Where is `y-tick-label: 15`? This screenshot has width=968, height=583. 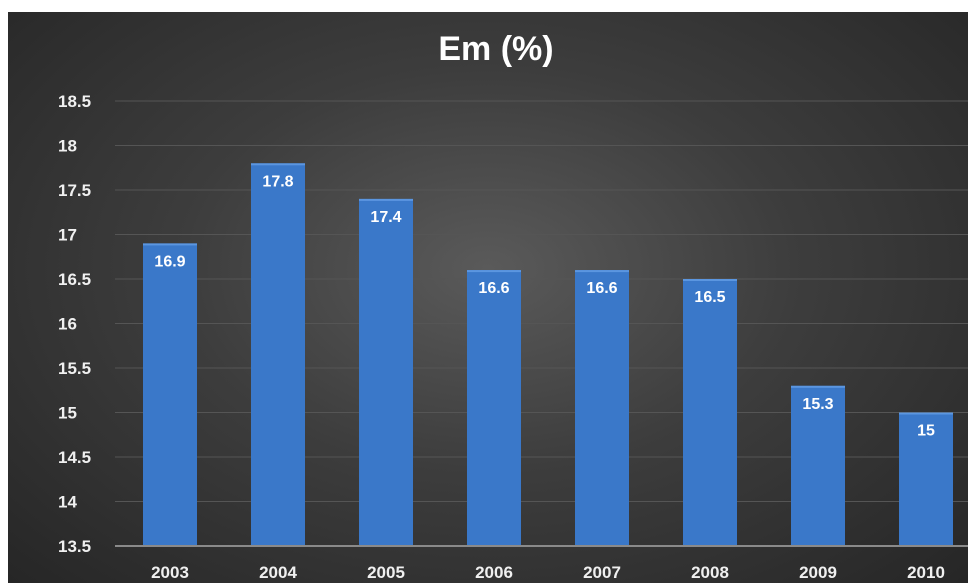 y-tick-label: 15 is located at coordinates (67, 413).